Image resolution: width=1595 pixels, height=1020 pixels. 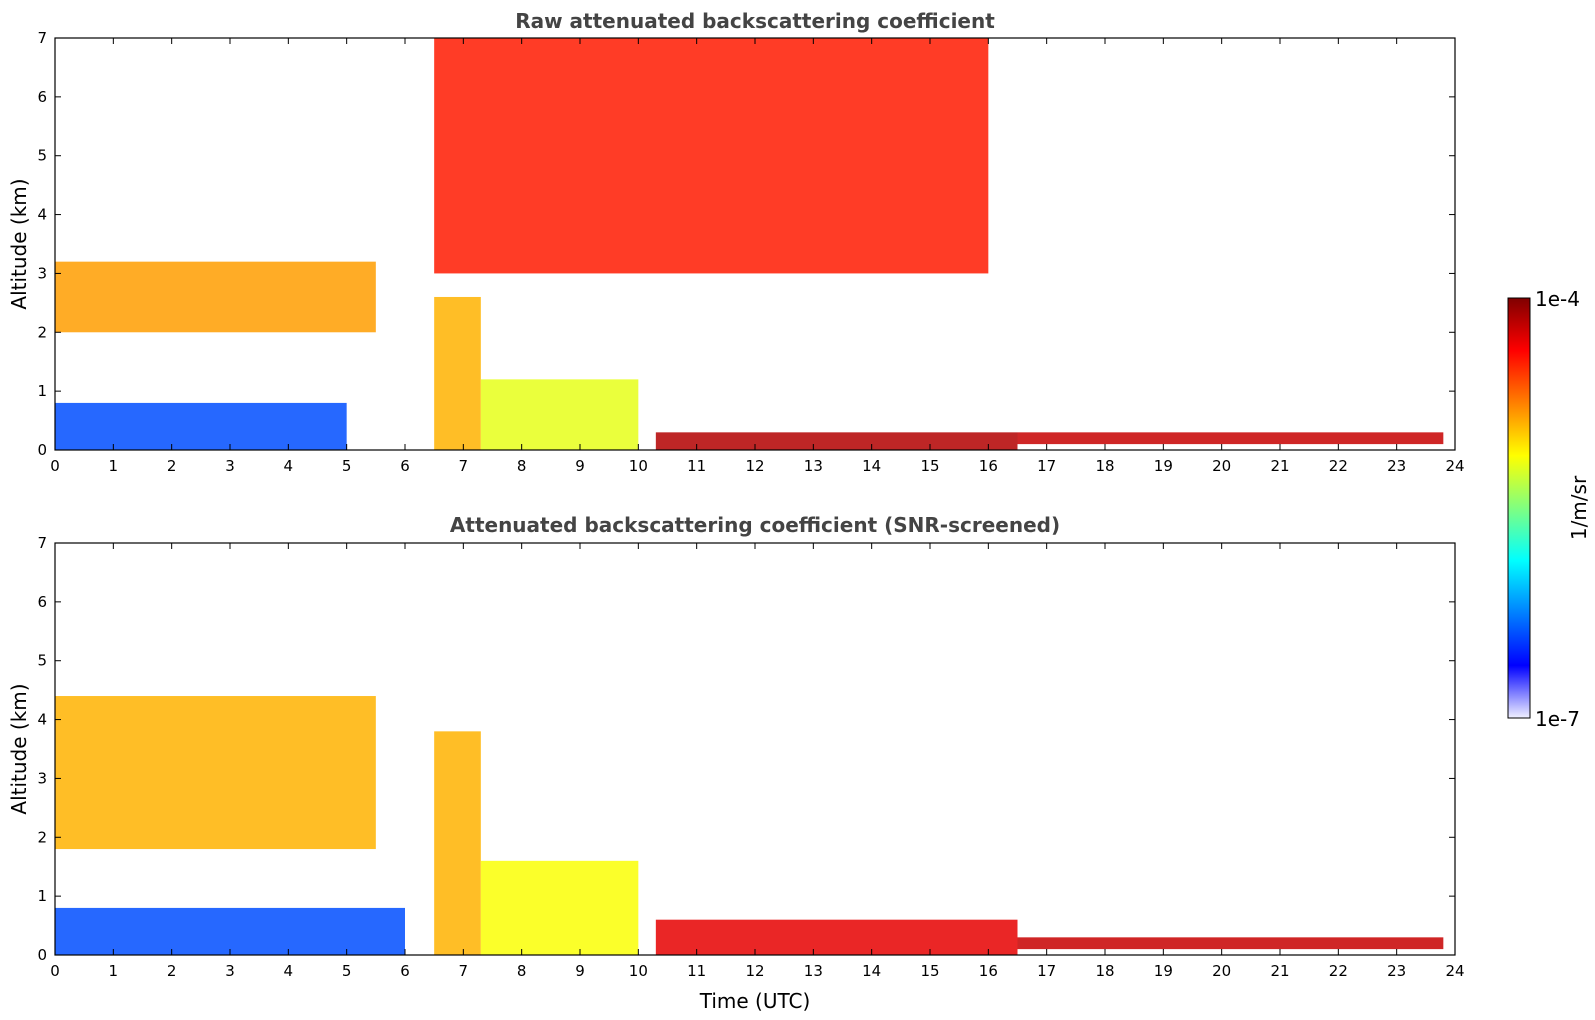 What do you see at coordinates (1579, 507) in the screenshot?
I see `colorbar-unit-label: 1/m/sr` at bounding box center [1579, 507].